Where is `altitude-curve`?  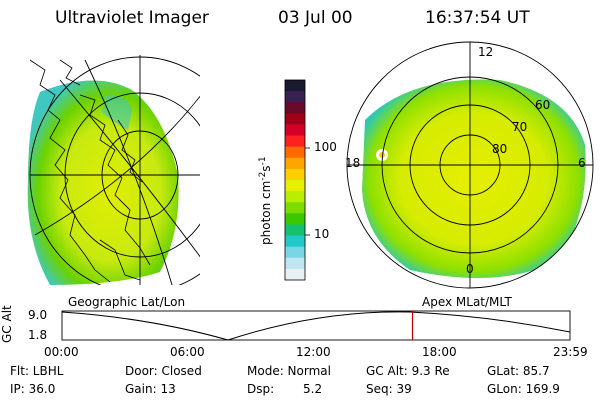 altitude-curve is located at coordinates (316, 326).